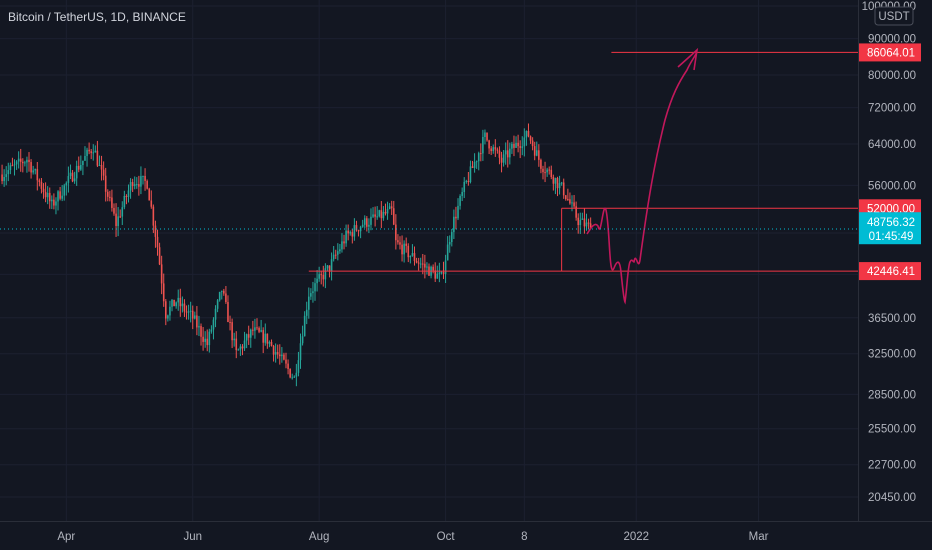 The height and width of the screenshot is (550, 932). Describe the element at coordinates (892, 40) in the screenshot. I see `y-tick-label: 90000.00` at that location.